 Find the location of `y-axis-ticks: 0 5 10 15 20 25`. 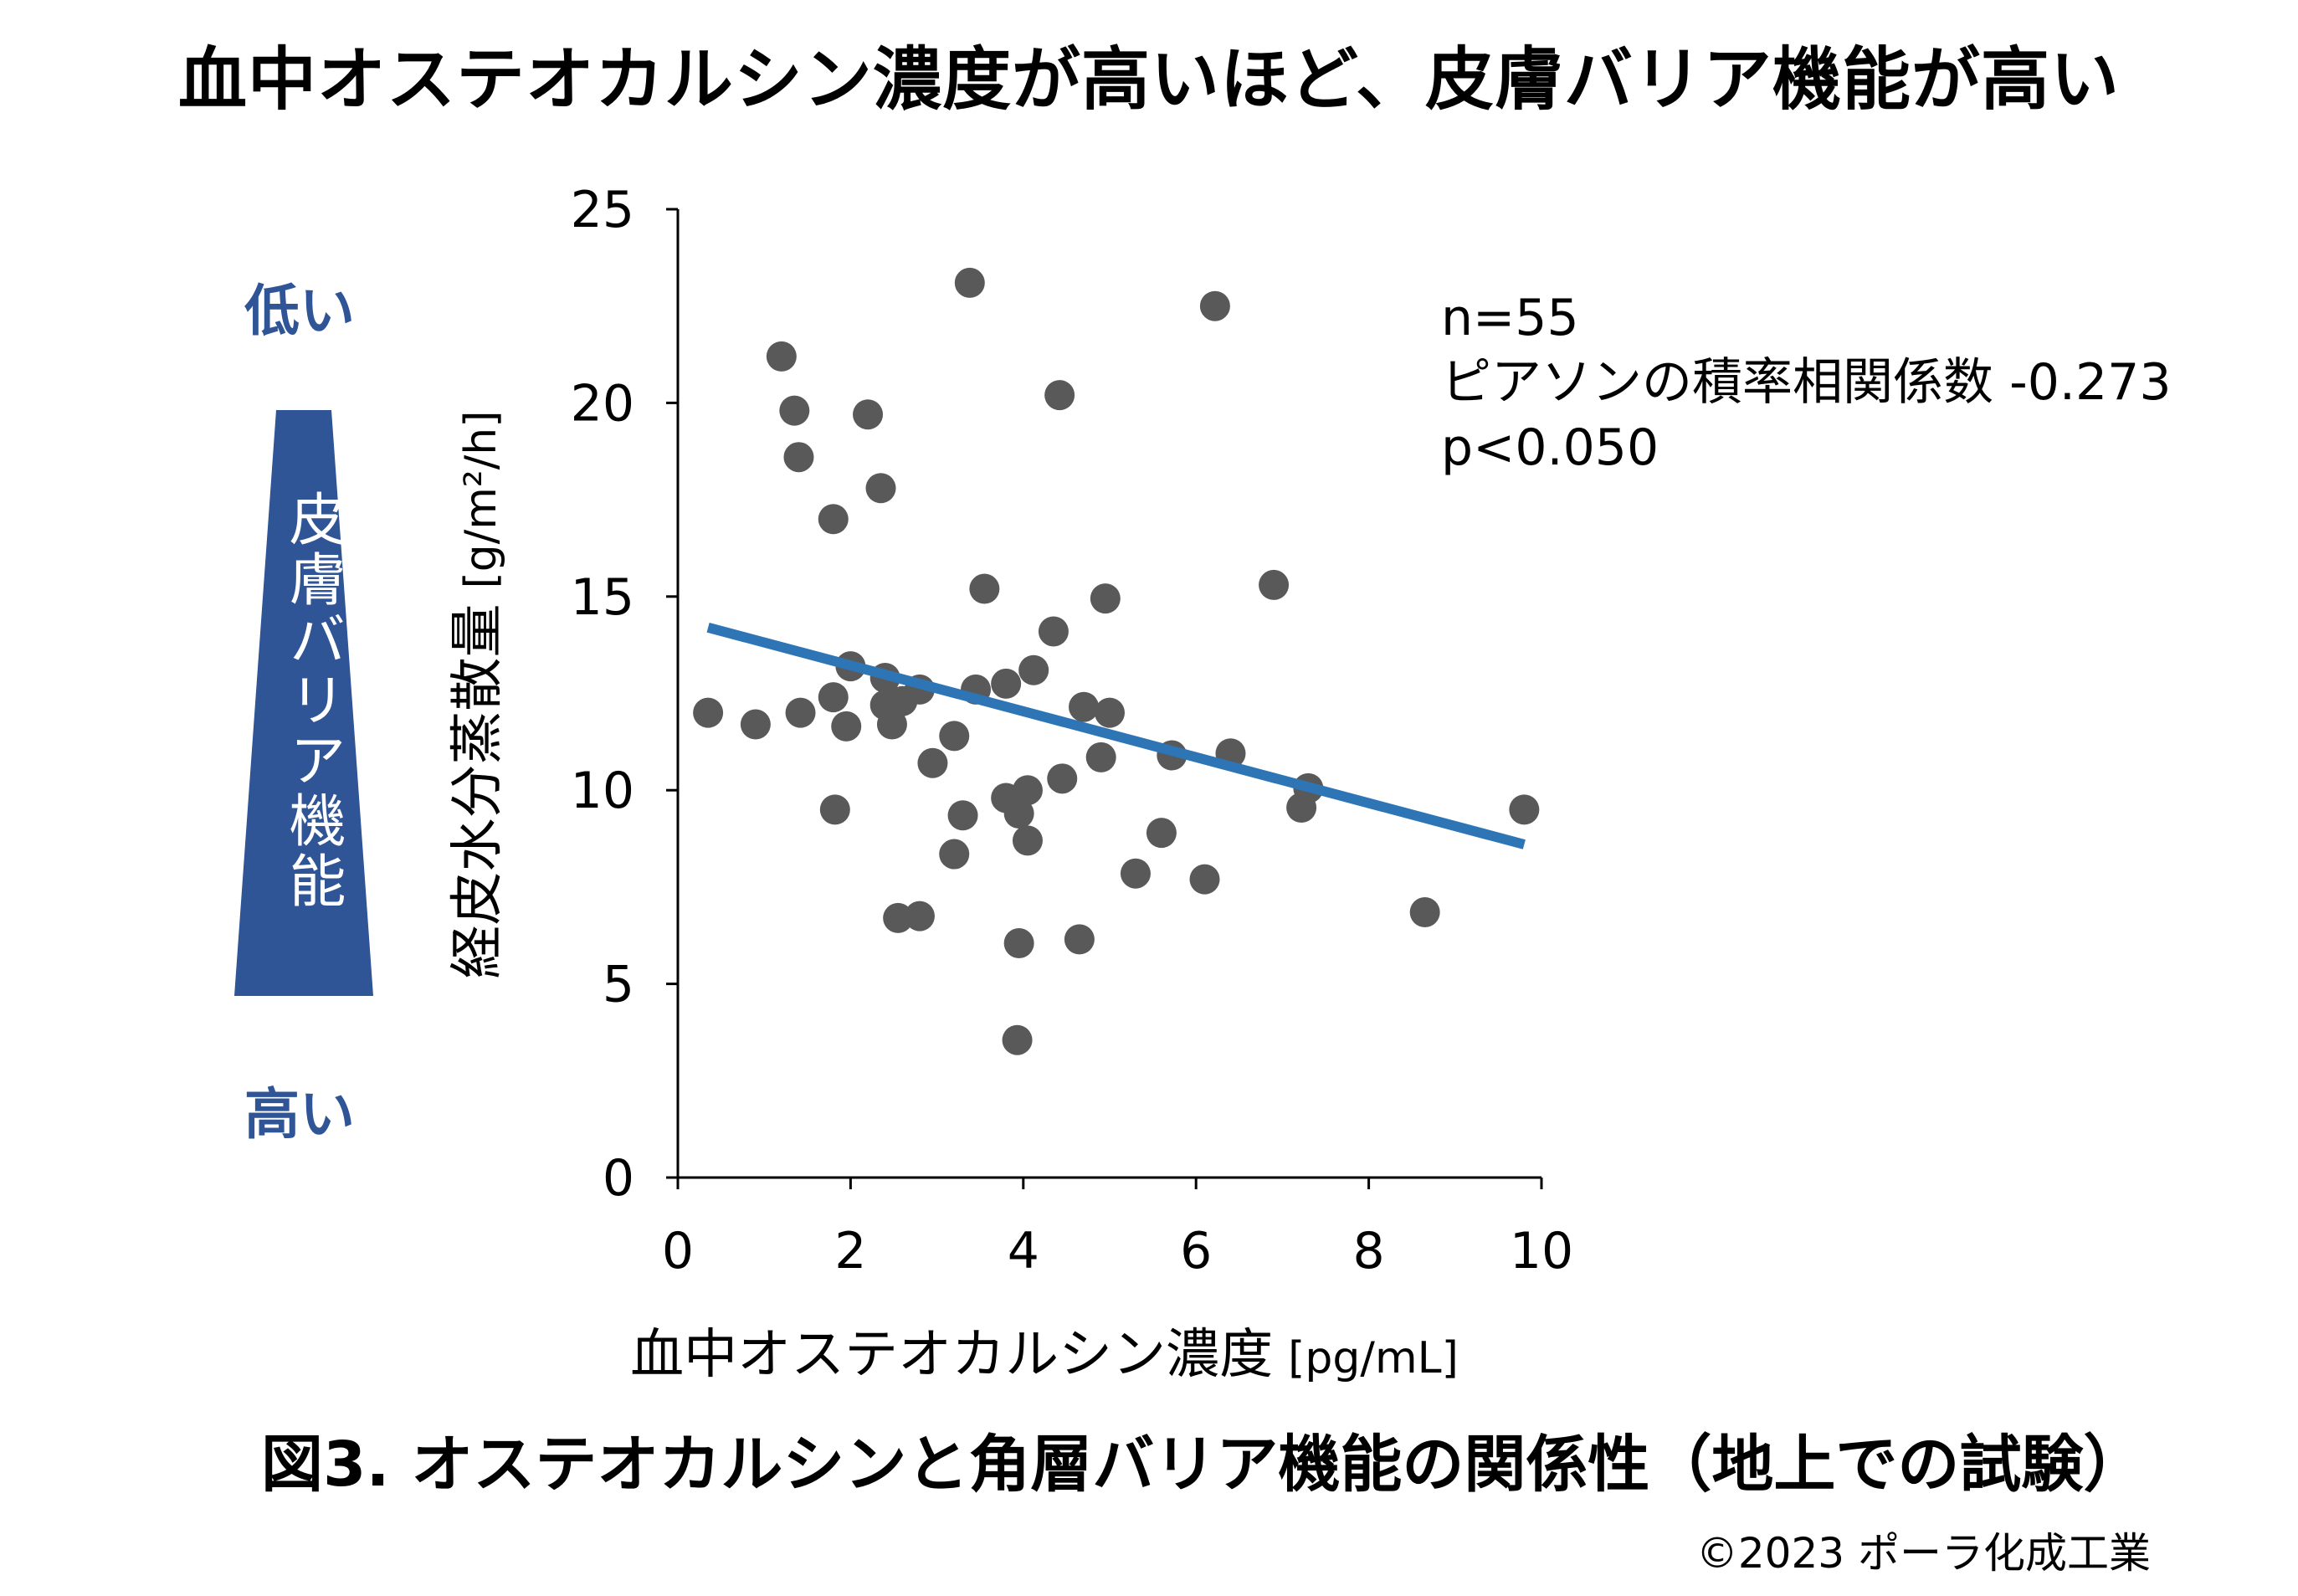

y-axis-ticks: 0 5 10 15 20 25 is located at coordinates (624, 694).